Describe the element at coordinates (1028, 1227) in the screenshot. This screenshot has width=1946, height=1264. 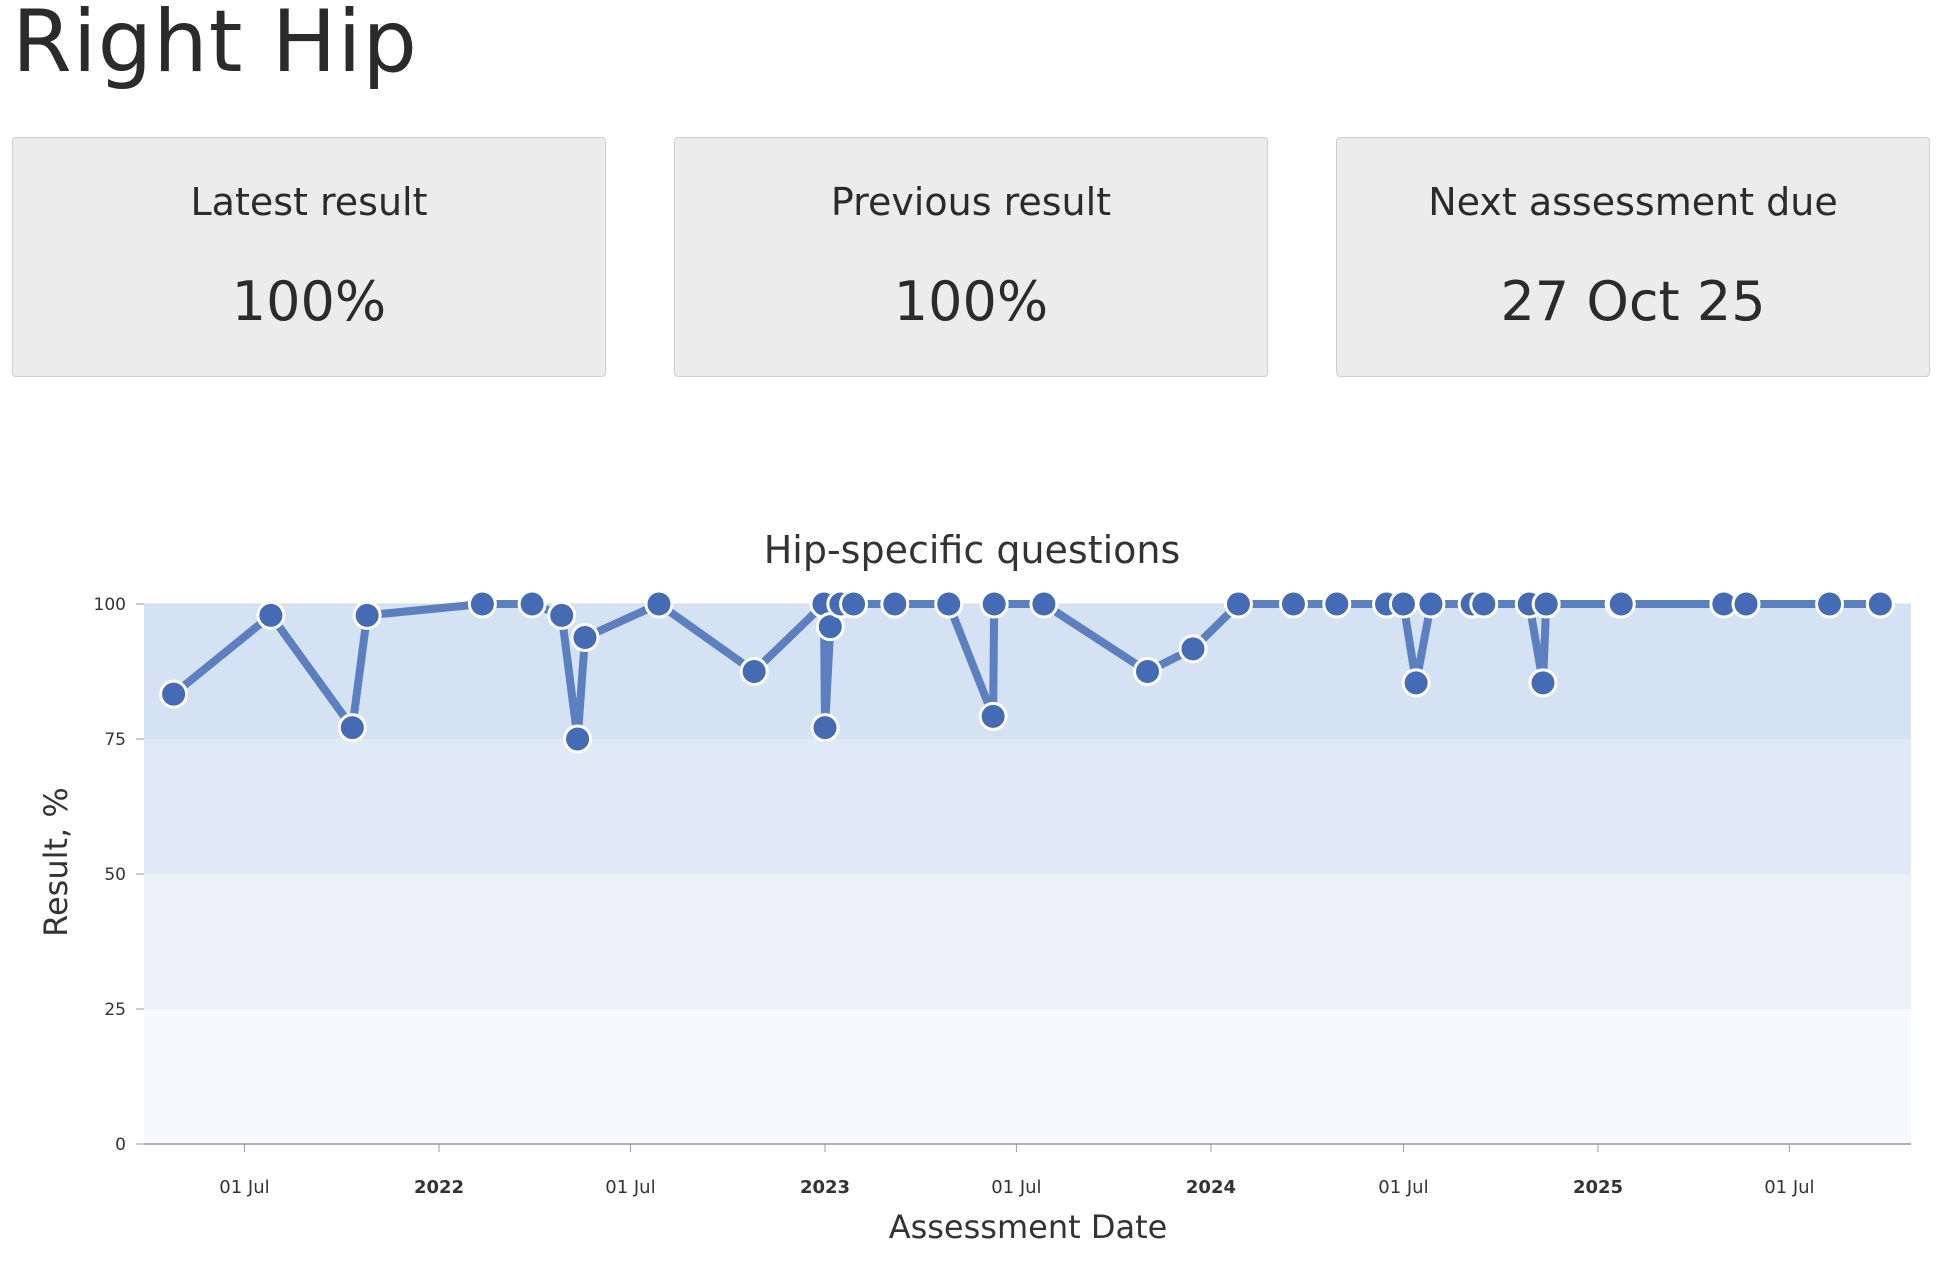
I see `x-axis-title: Assessment Date` at that location.